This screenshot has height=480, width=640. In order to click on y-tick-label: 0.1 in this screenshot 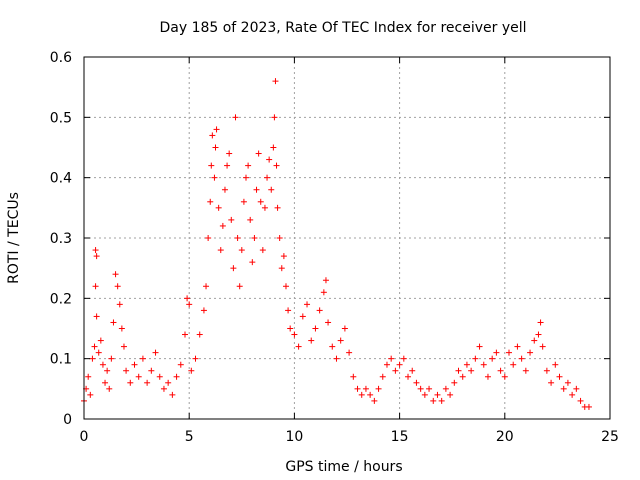, I will do `click(61, 360)`.